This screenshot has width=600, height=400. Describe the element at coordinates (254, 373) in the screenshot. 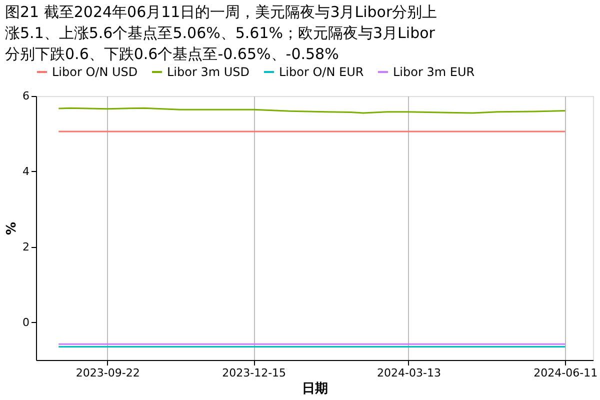

I see `x-tick-label: 2023-12-15` at that location.